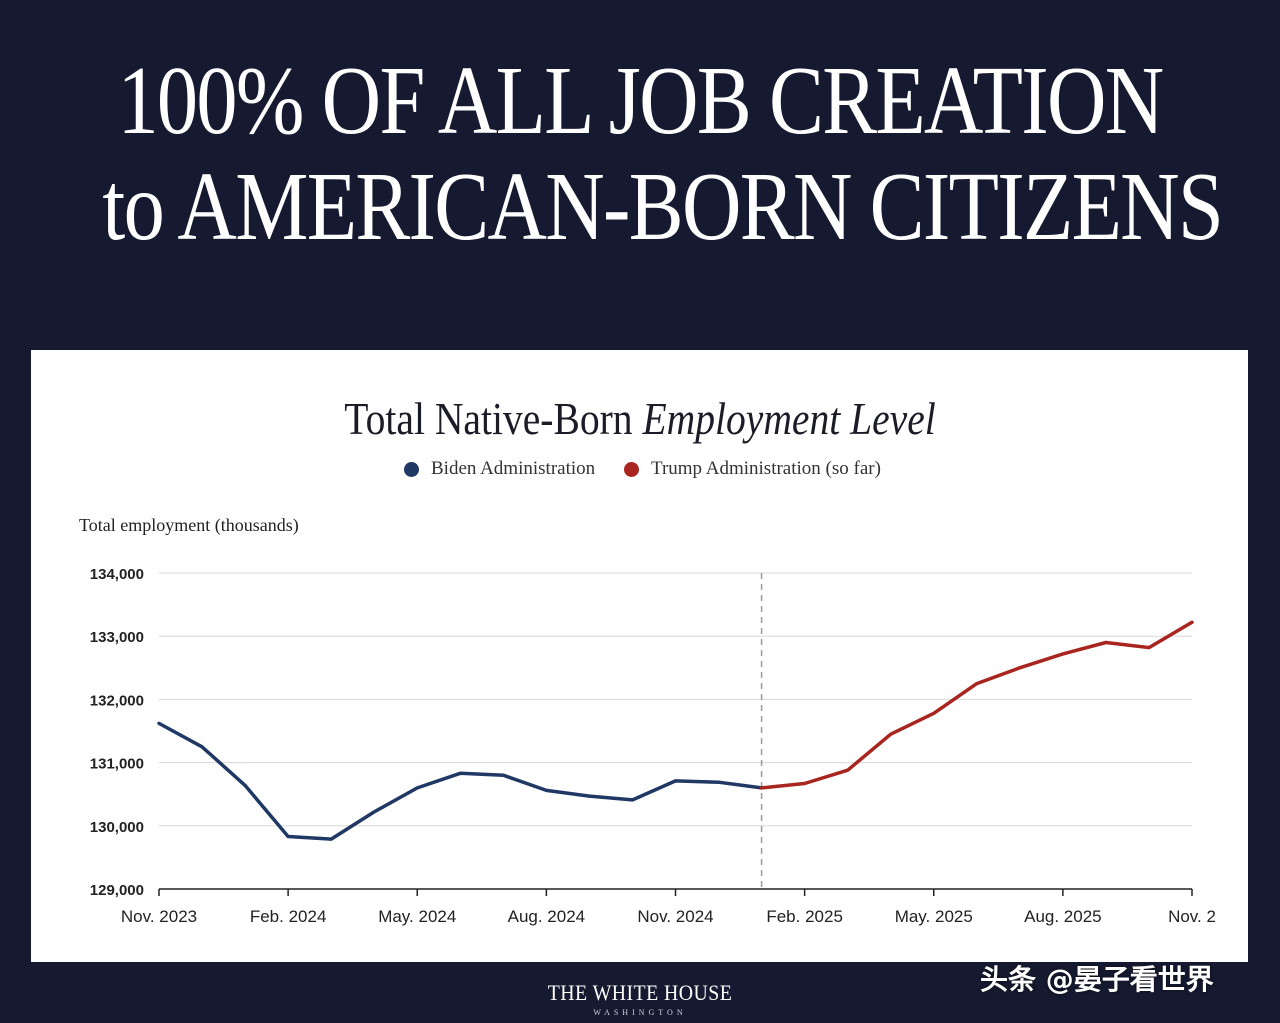 The height and width of the screenshot is (1023, 1280). Describe the element at coordinates (547, 916) in the screenshot. I see `x-tick-label: Aug. 2024` at that location.